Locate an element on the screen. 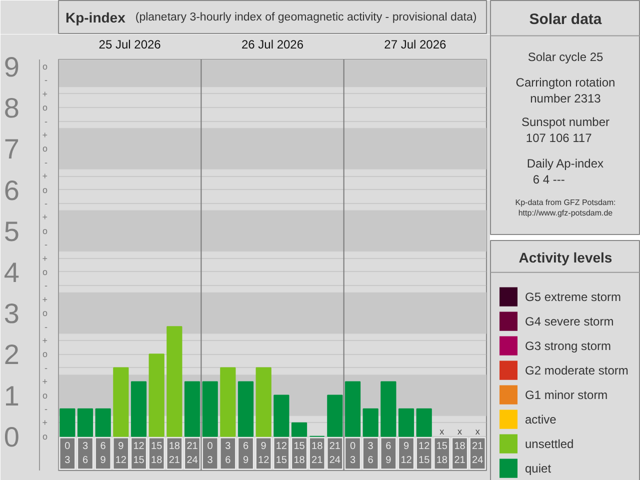 Image resolution: width=640 pixels, height=480 pixels. text: Solar data is located at coordinates (565, 19).